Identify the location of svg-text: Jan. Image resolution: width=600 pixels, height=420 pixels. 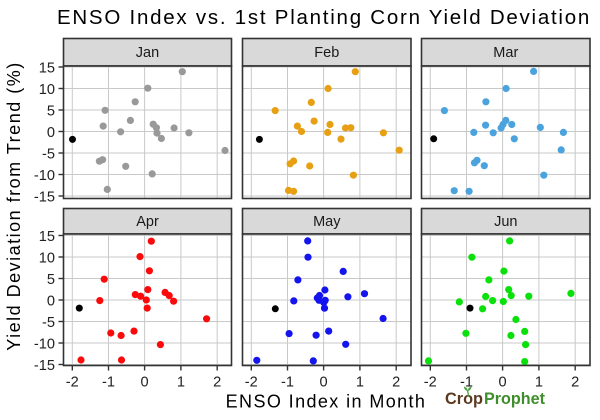
(147, 53).